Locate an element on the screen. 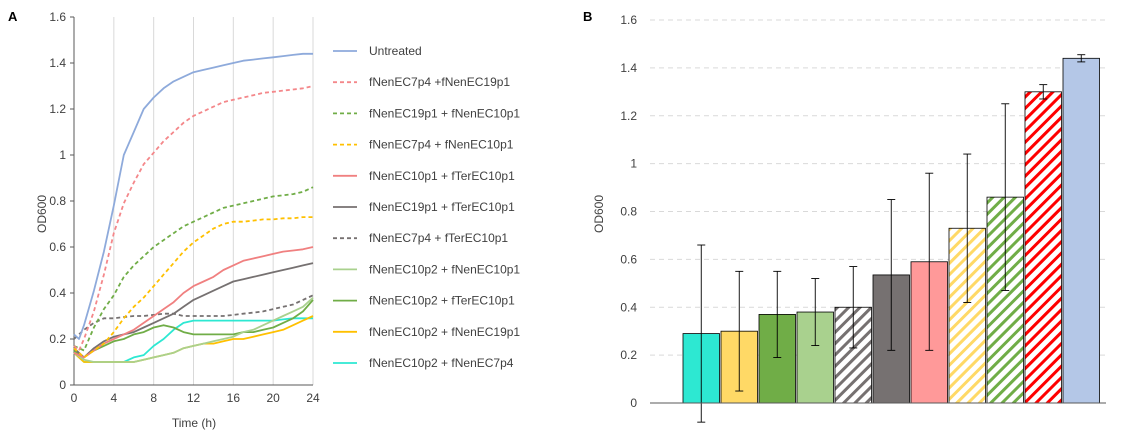 The width and height of the screenshot is (1126, 432). legend-label: fNenEC10p1 + fTerEC10p1 is located at coordinates (442, 176).